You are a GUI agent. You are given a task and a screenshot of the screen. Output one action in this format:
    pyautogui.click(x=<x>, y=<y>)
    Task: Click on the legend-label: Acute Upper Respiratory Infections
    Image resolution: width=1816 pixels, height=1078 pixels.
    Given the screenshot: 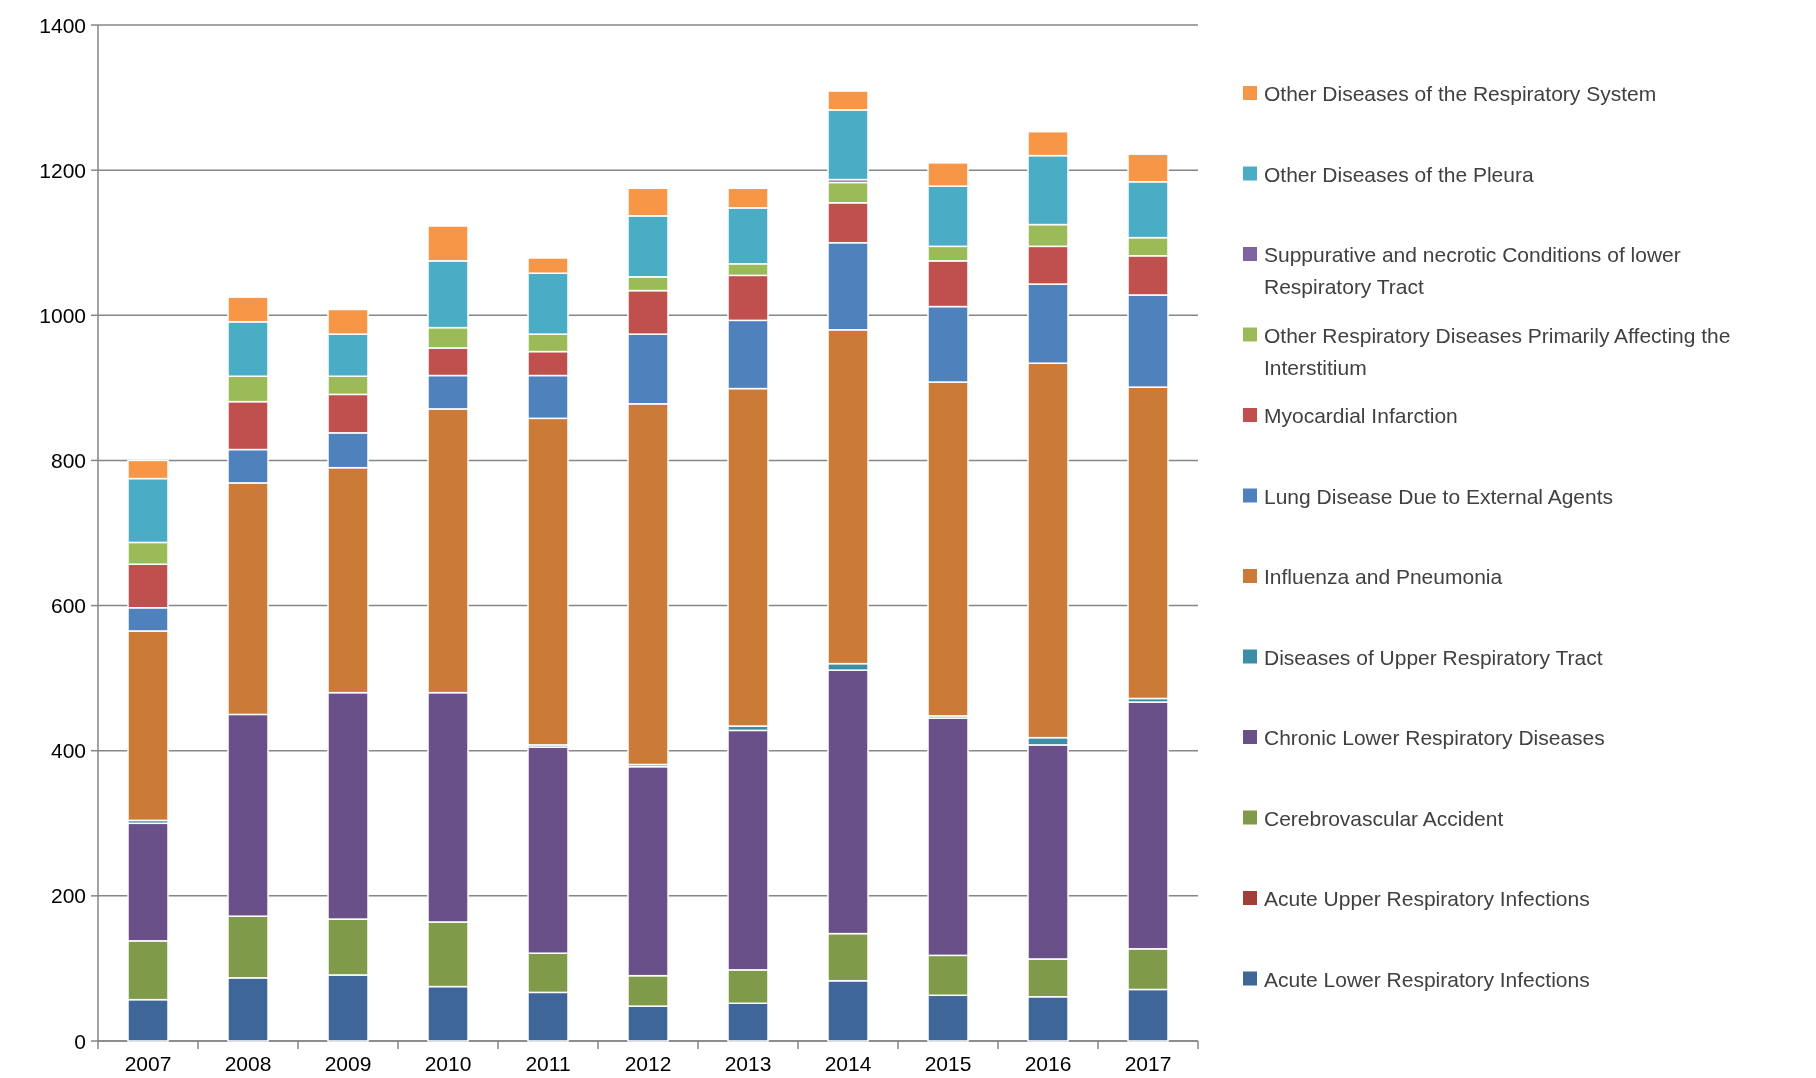 What is the action you would take?
    pyautogui.click(x=1427, y=898)
    